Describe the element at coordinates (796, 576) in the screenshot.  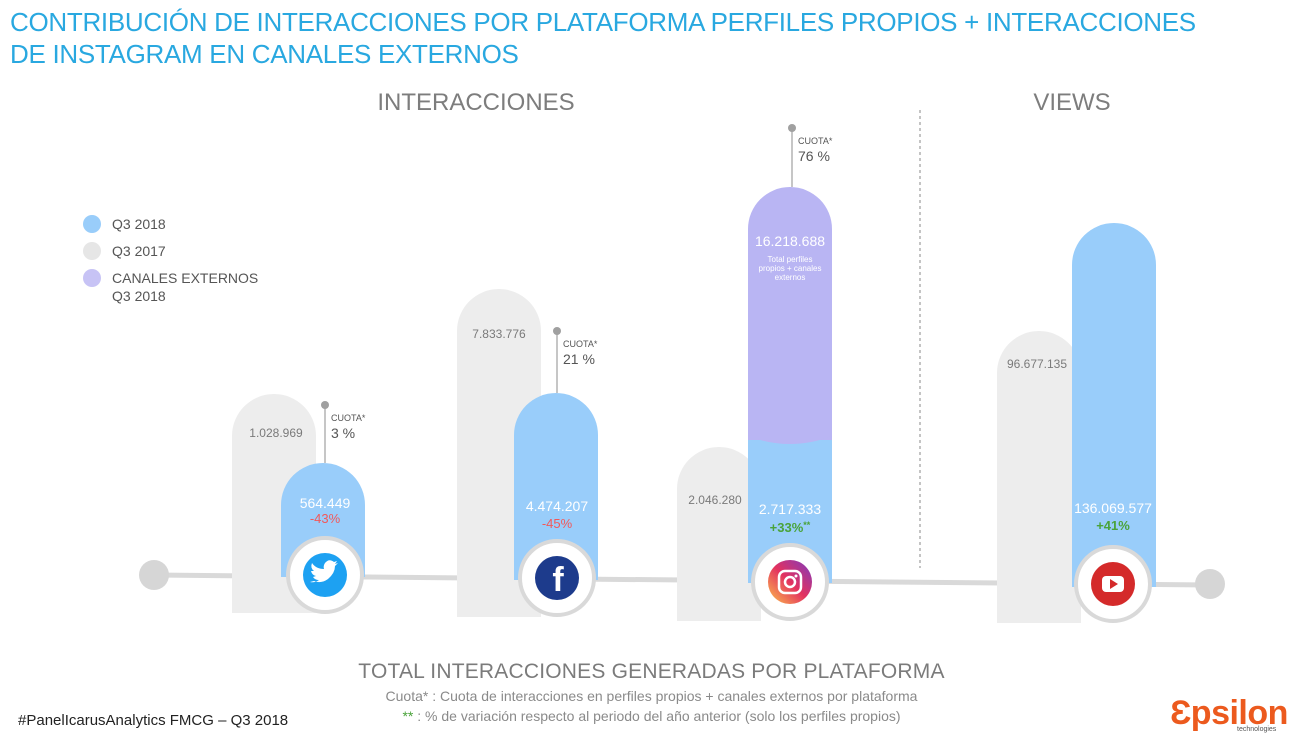
I see `instagram-flash` at that location.